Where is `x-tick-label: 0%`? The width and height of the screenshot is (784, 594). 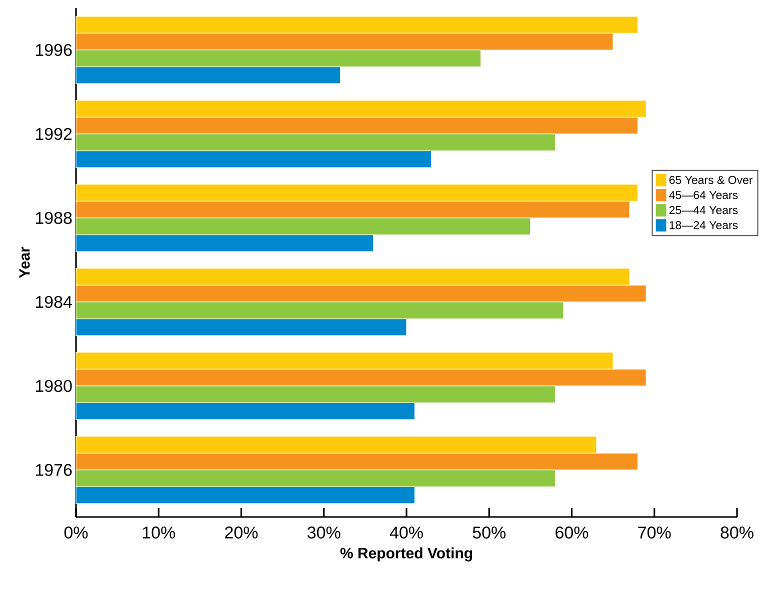 x-tick-label: 0% is located at coordinates (76, 532).